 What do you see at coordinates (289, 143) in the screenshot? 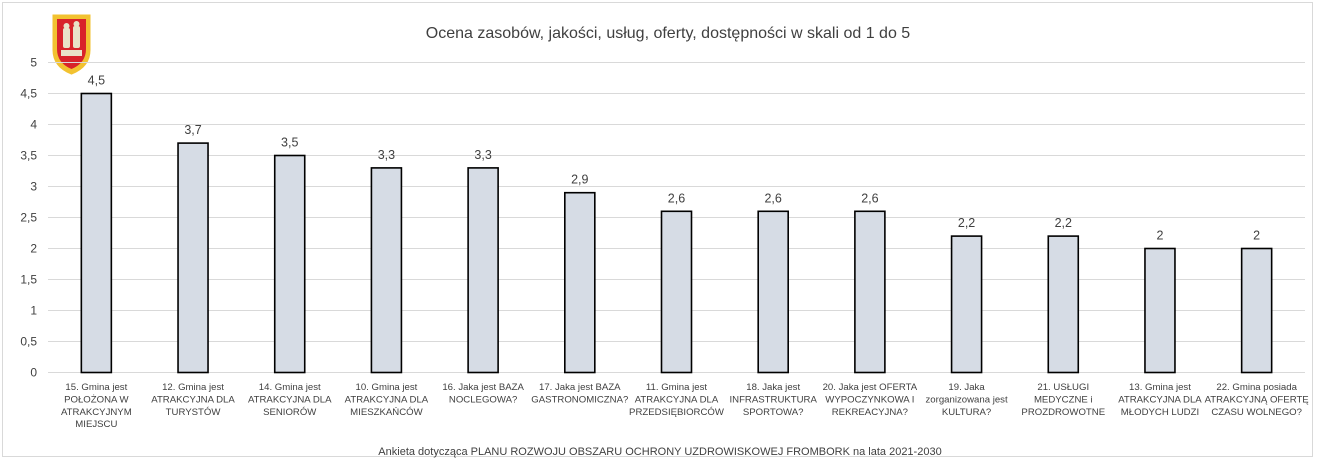
I see `data-label: 3,5` at bounding box center [289, 143].